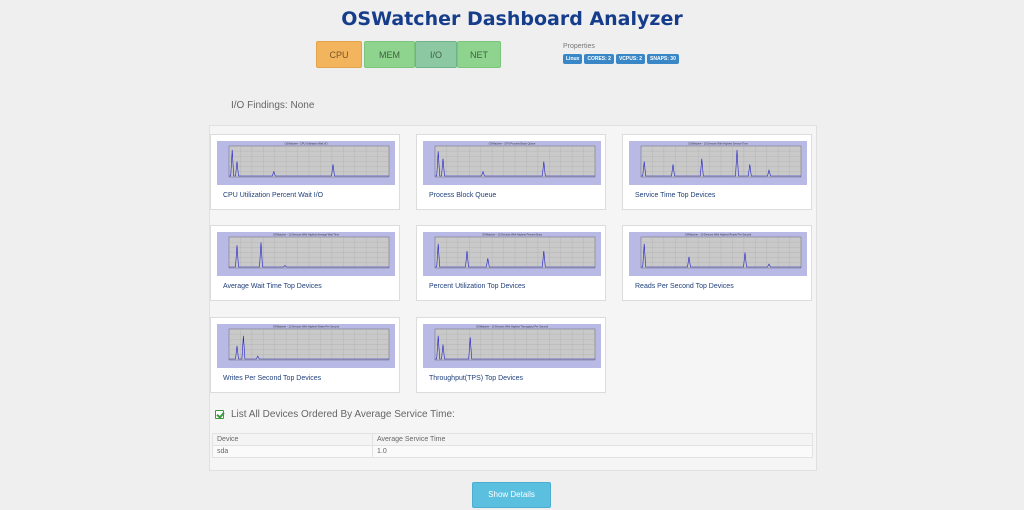 The image size is (1024, 510). I want to click on tab-mem: MEM, so click(389, 54).